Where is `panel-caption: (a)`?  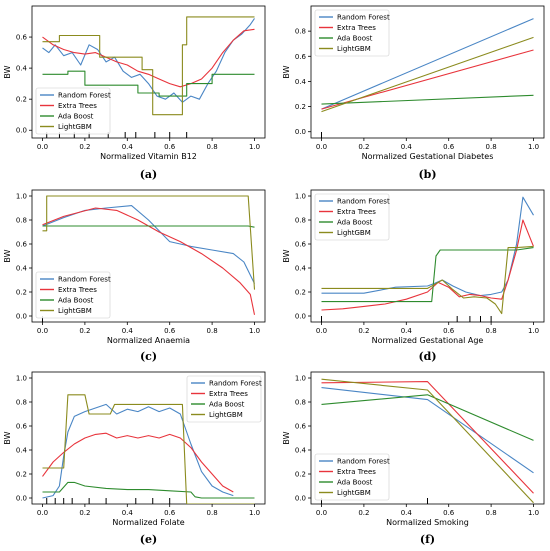
panel-caption: (a) is located at coordinates (149, 174).